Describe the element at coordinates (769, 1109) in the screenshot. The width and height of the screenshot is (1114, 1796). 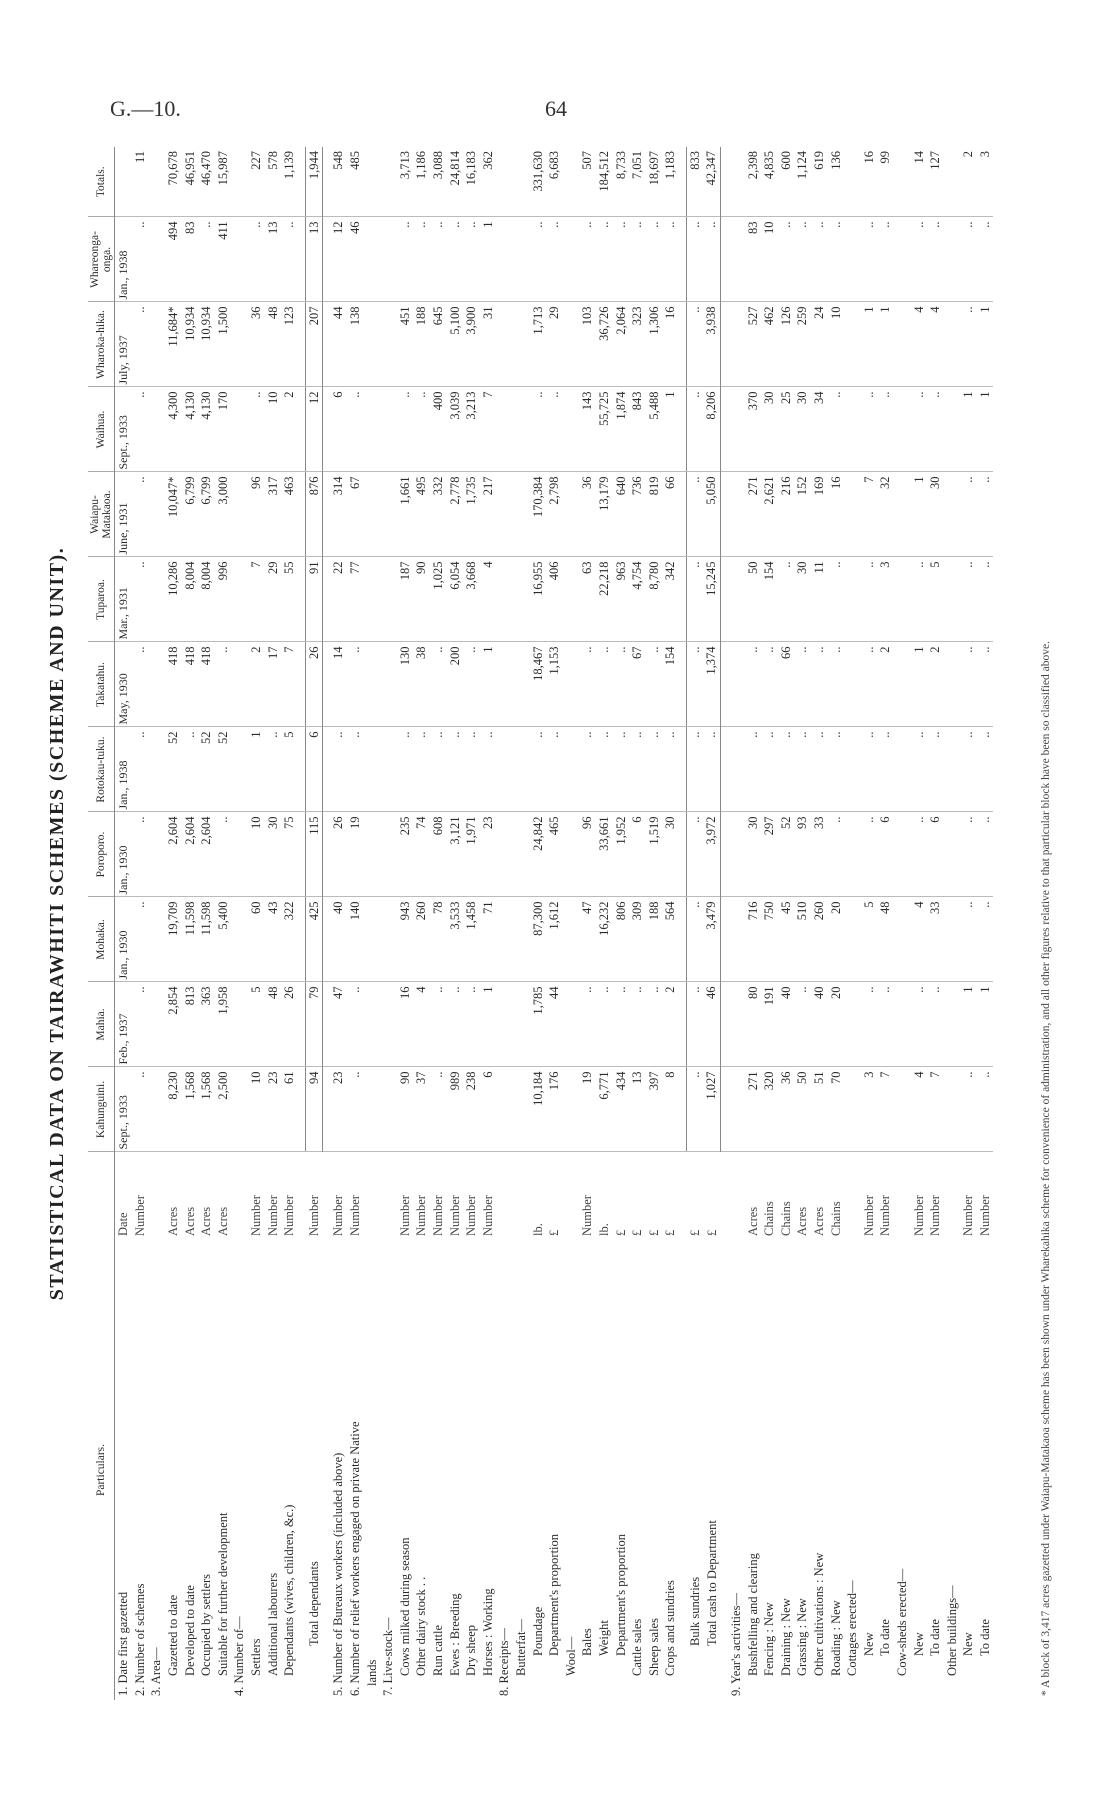
I see `value-cell: 320` at that location.